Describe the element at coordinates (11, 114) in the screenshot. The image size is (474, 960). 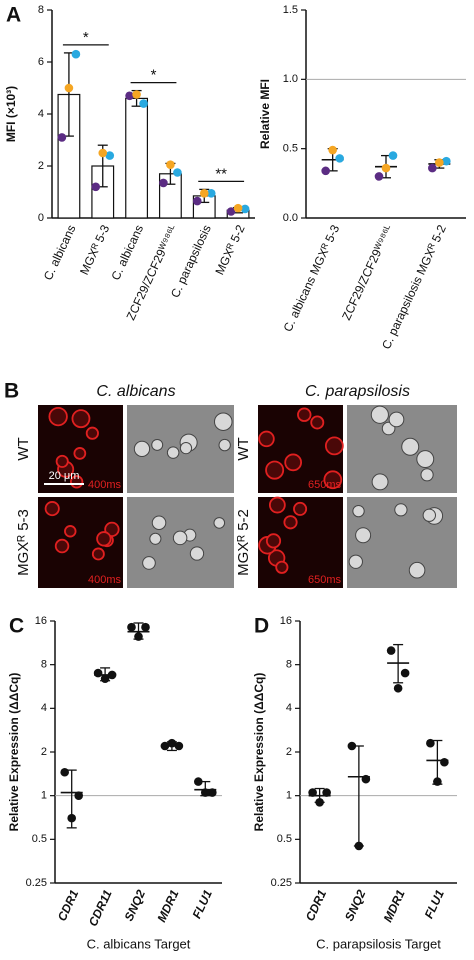
I see `y-axis-label: MFI (×10³)` at that location.